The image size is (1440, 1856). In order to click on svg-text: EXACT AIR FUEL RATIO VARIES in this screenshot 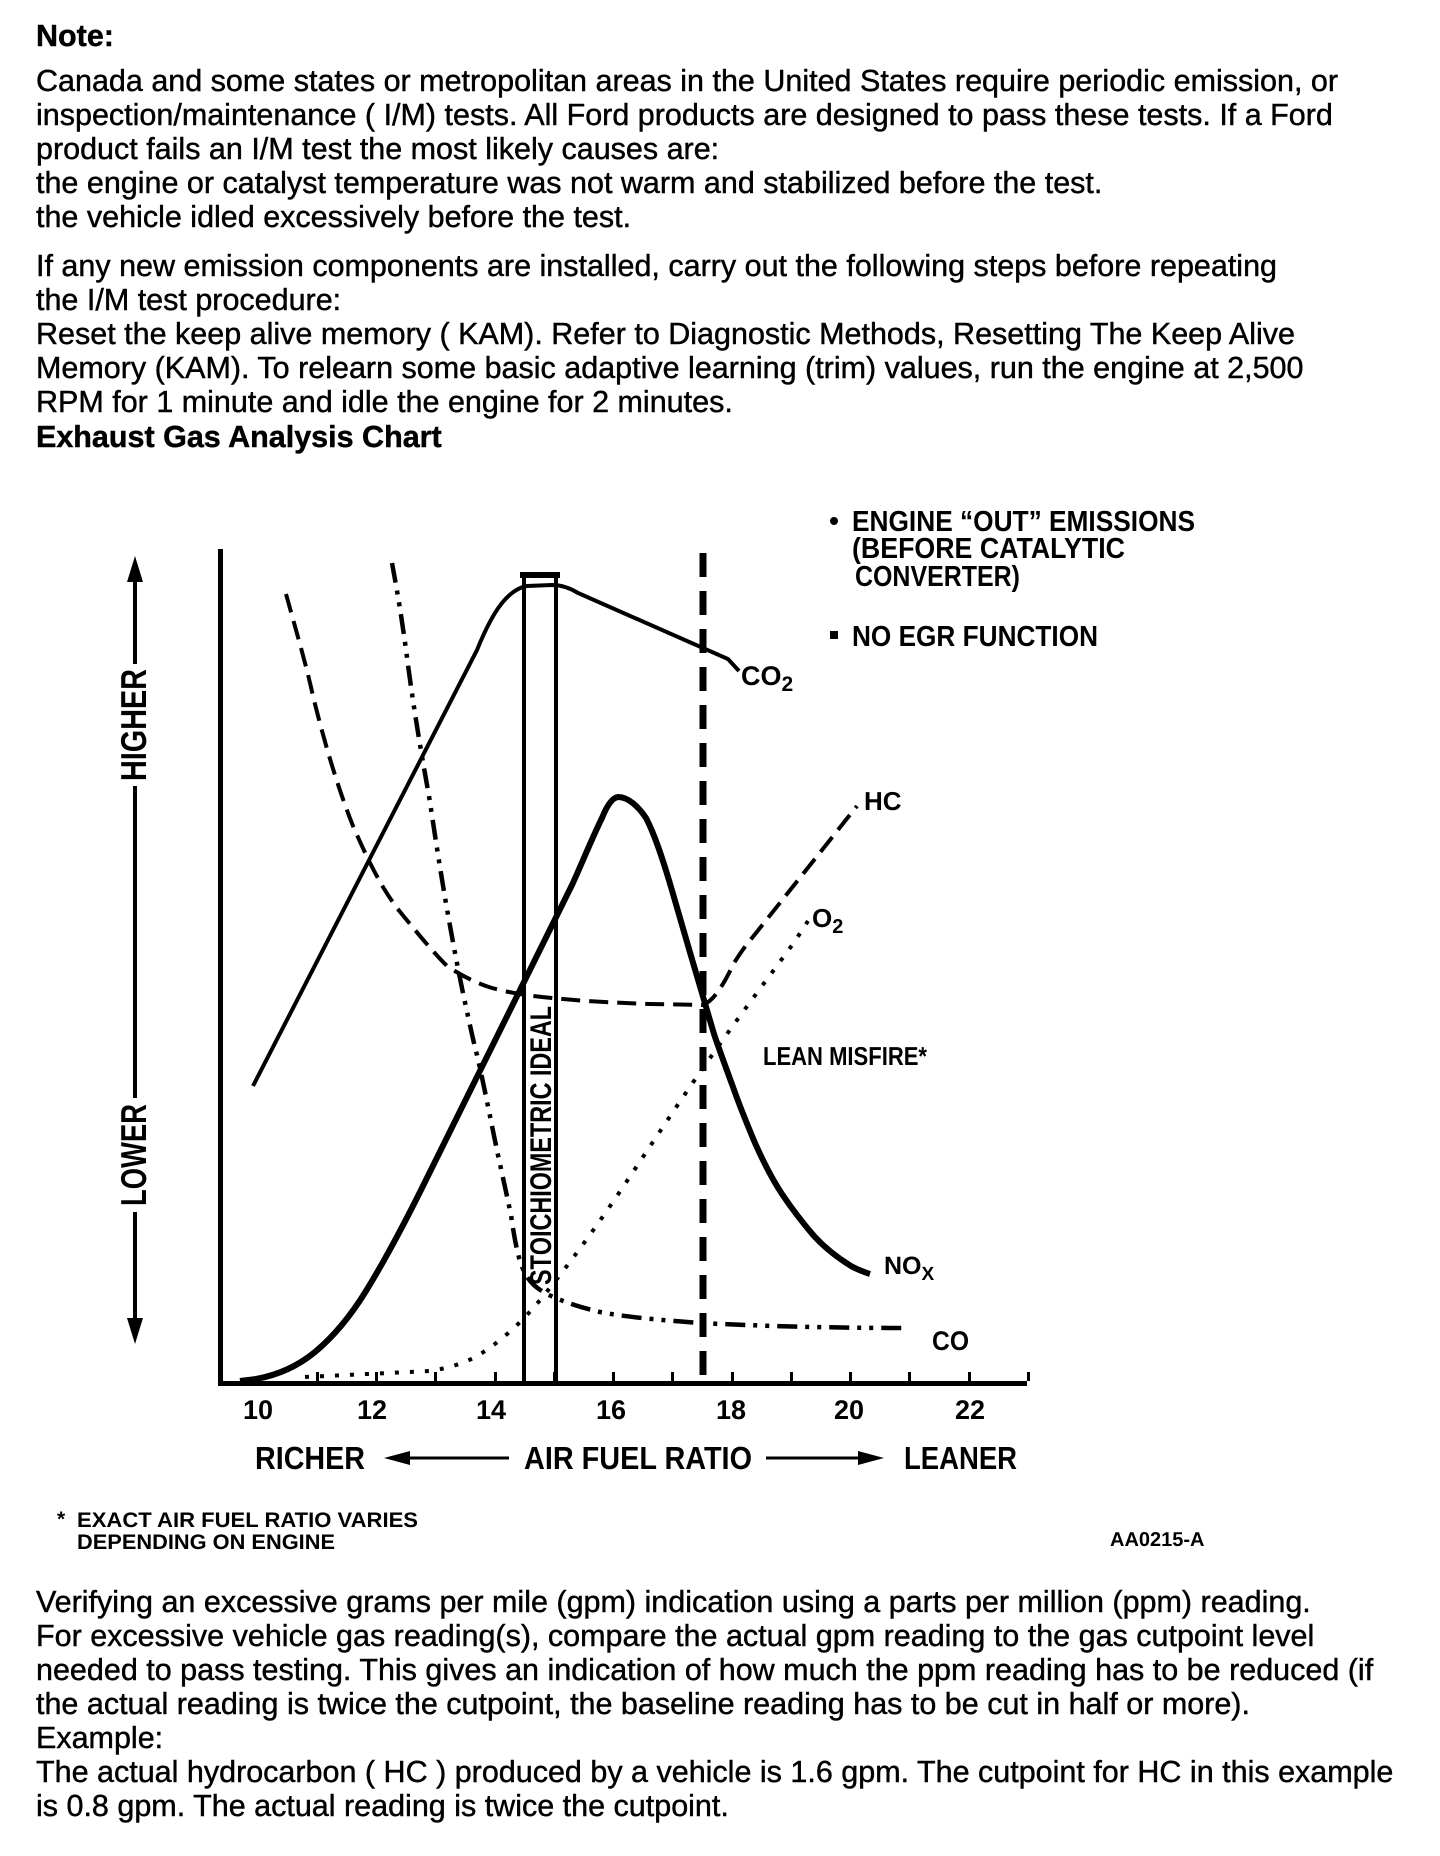, I will do `click(247, 1520)`.